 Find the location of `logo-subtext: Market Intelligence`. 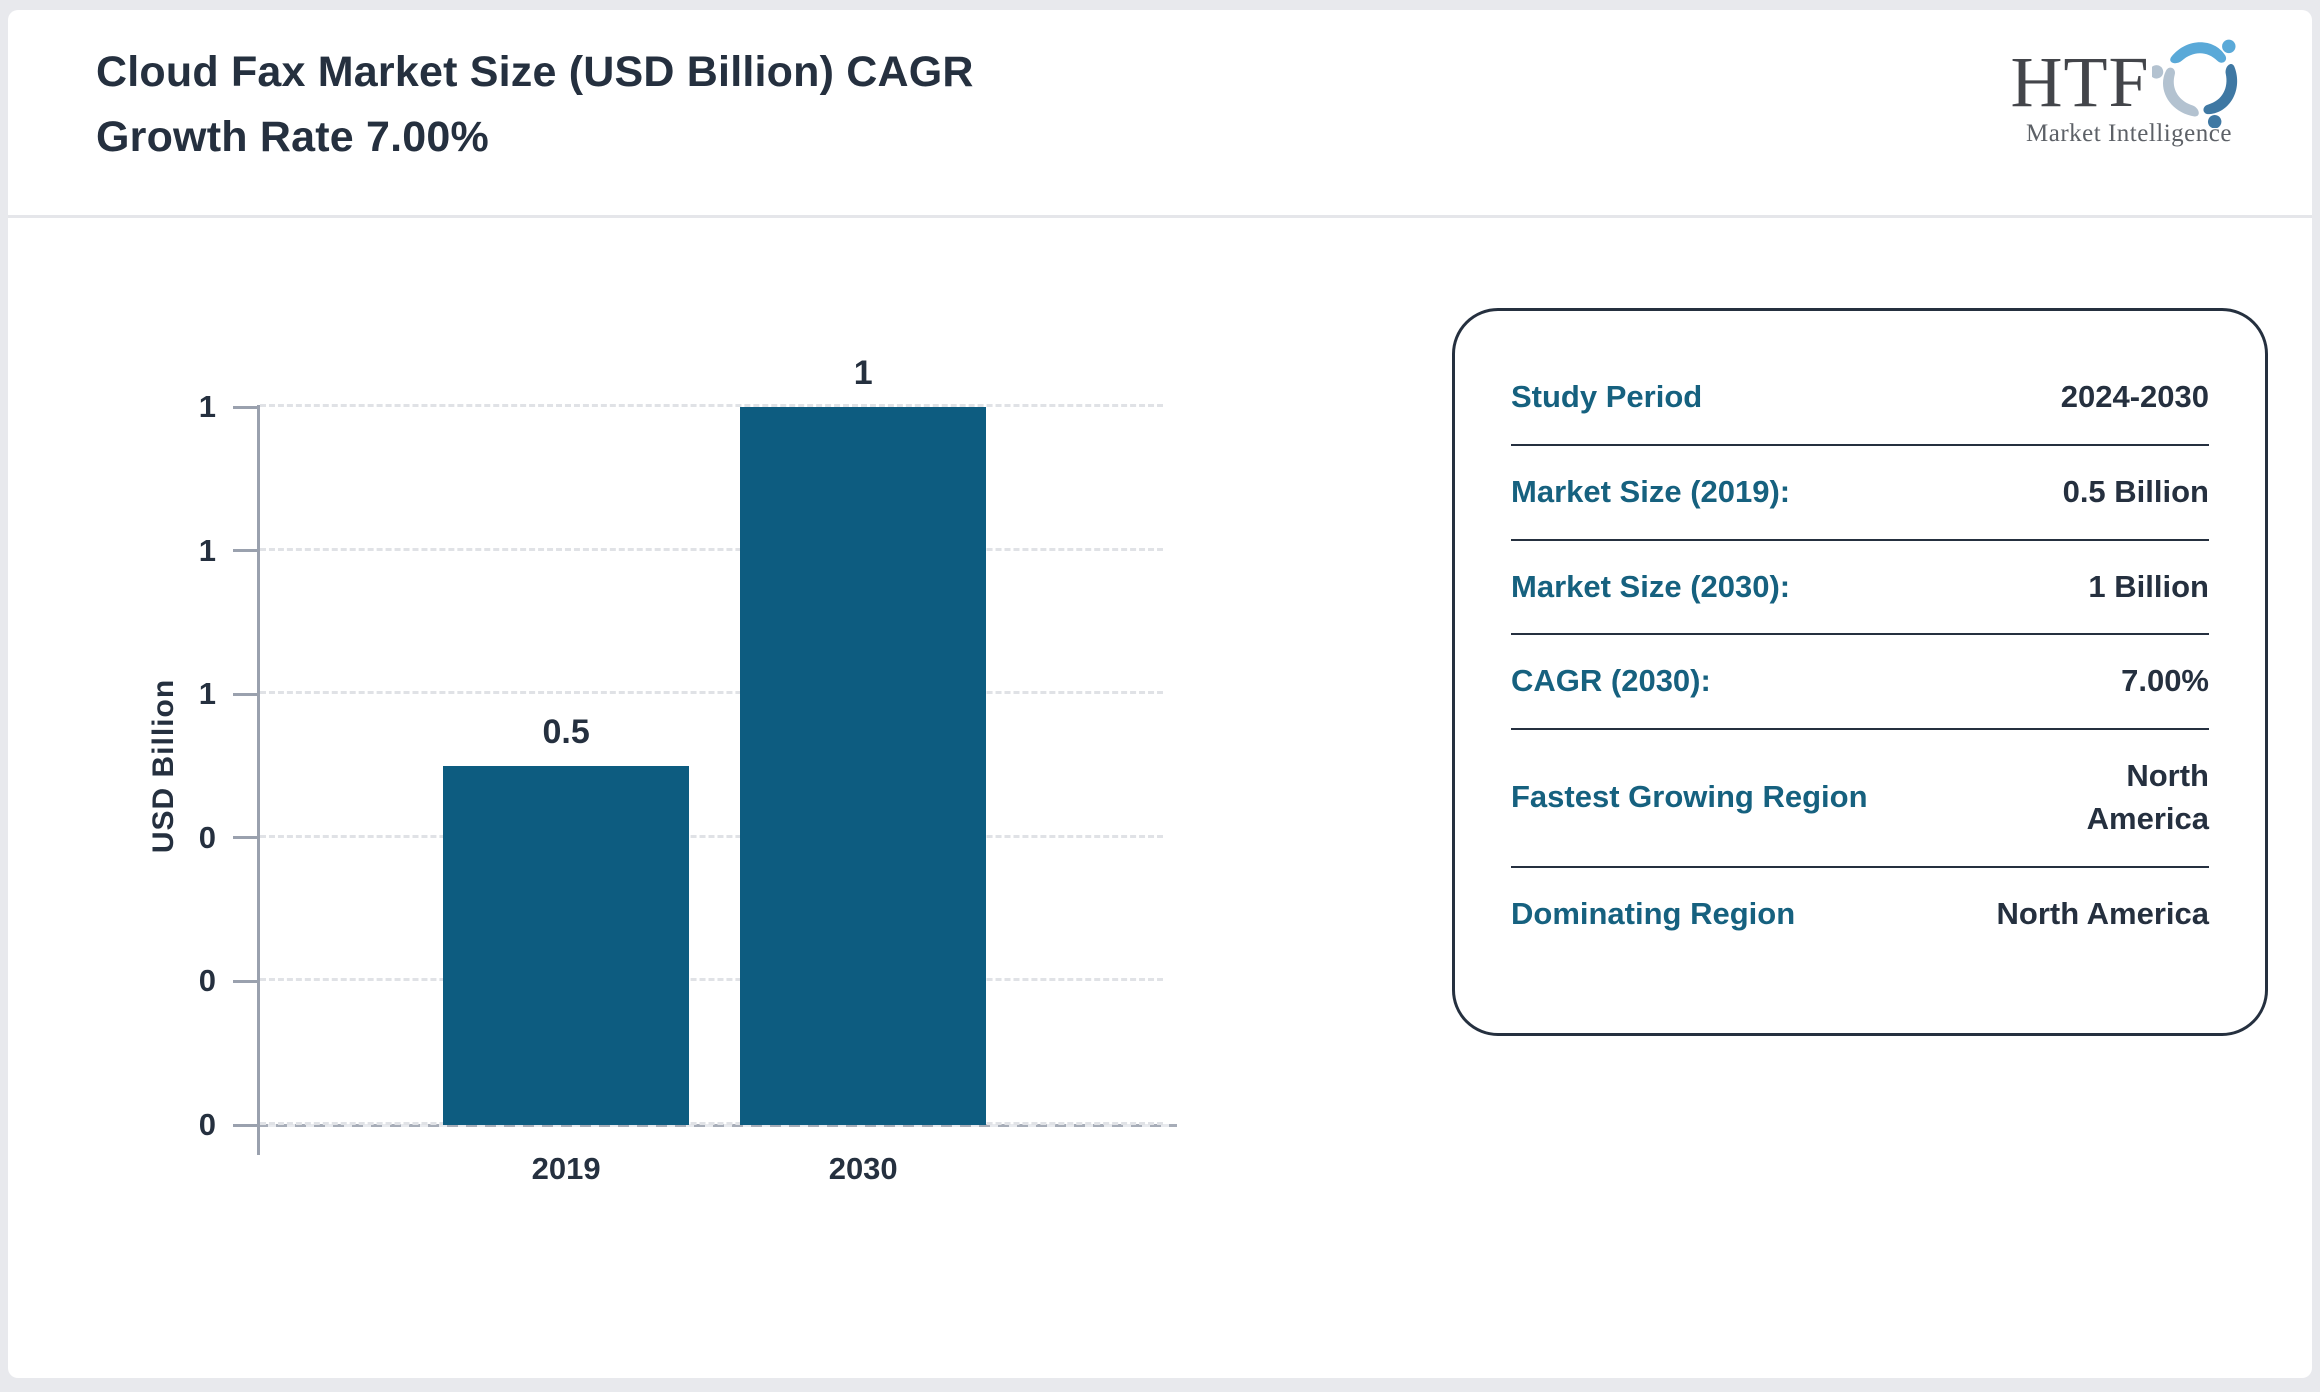

logo-subtext: Market Intelligence is located at coordinates (2129, 133).